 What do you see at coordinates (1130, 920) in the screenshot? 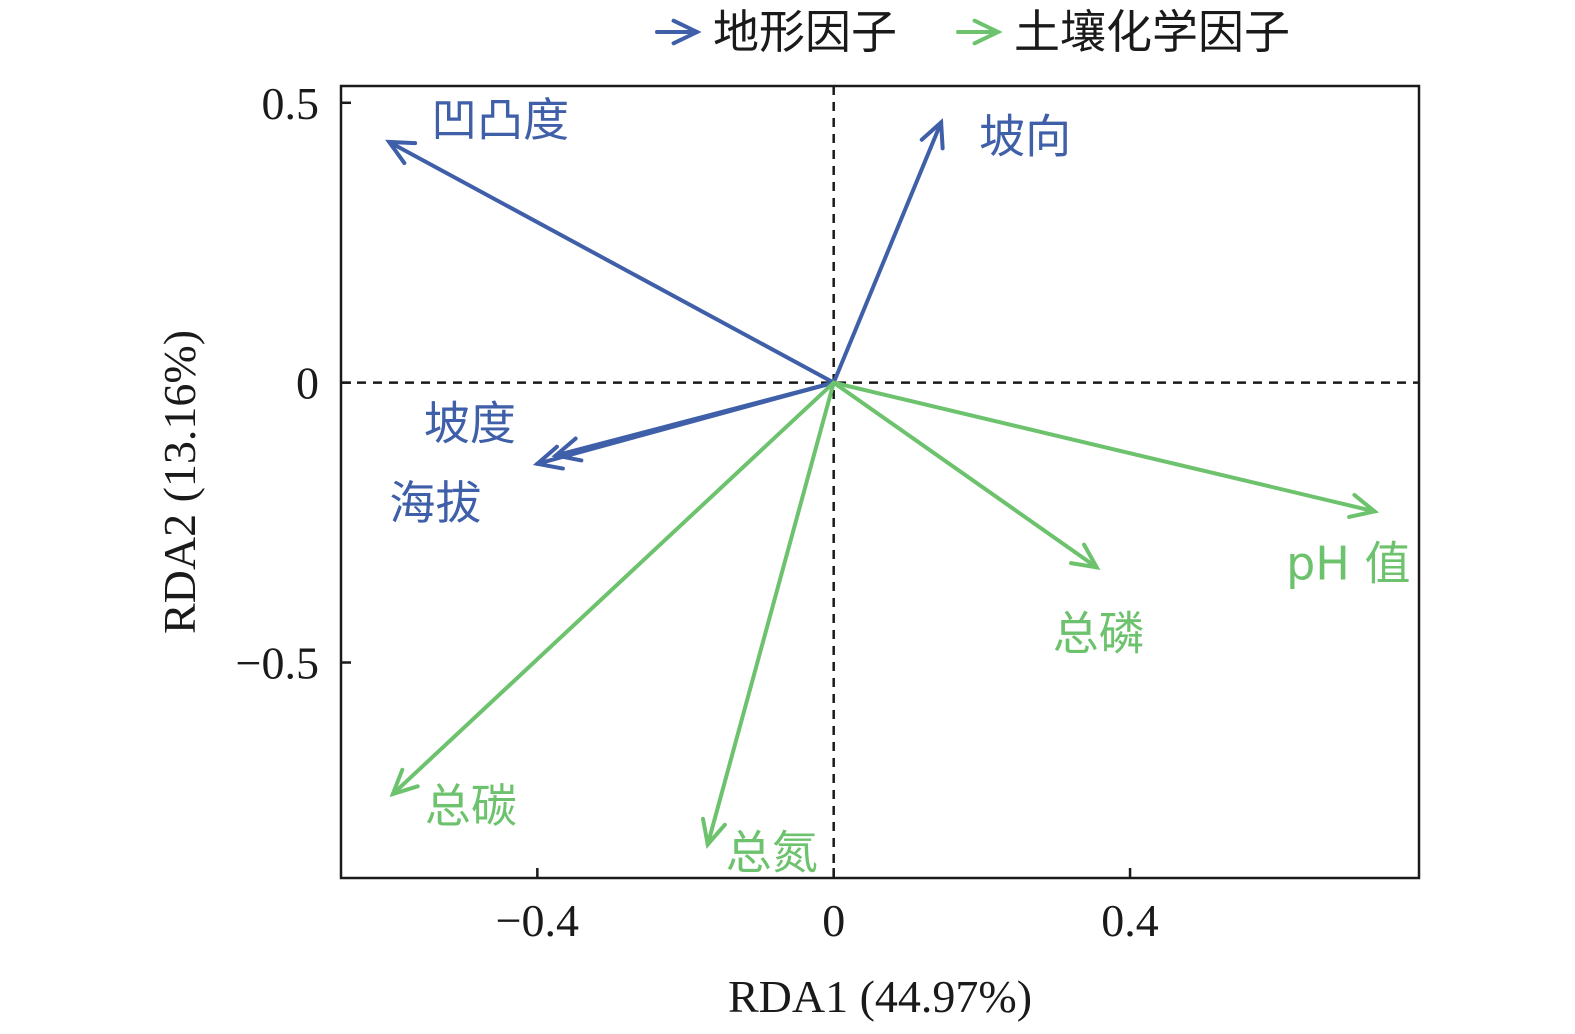
I see `x-tick-label: 0.4` at bounding box center [1130, 920].